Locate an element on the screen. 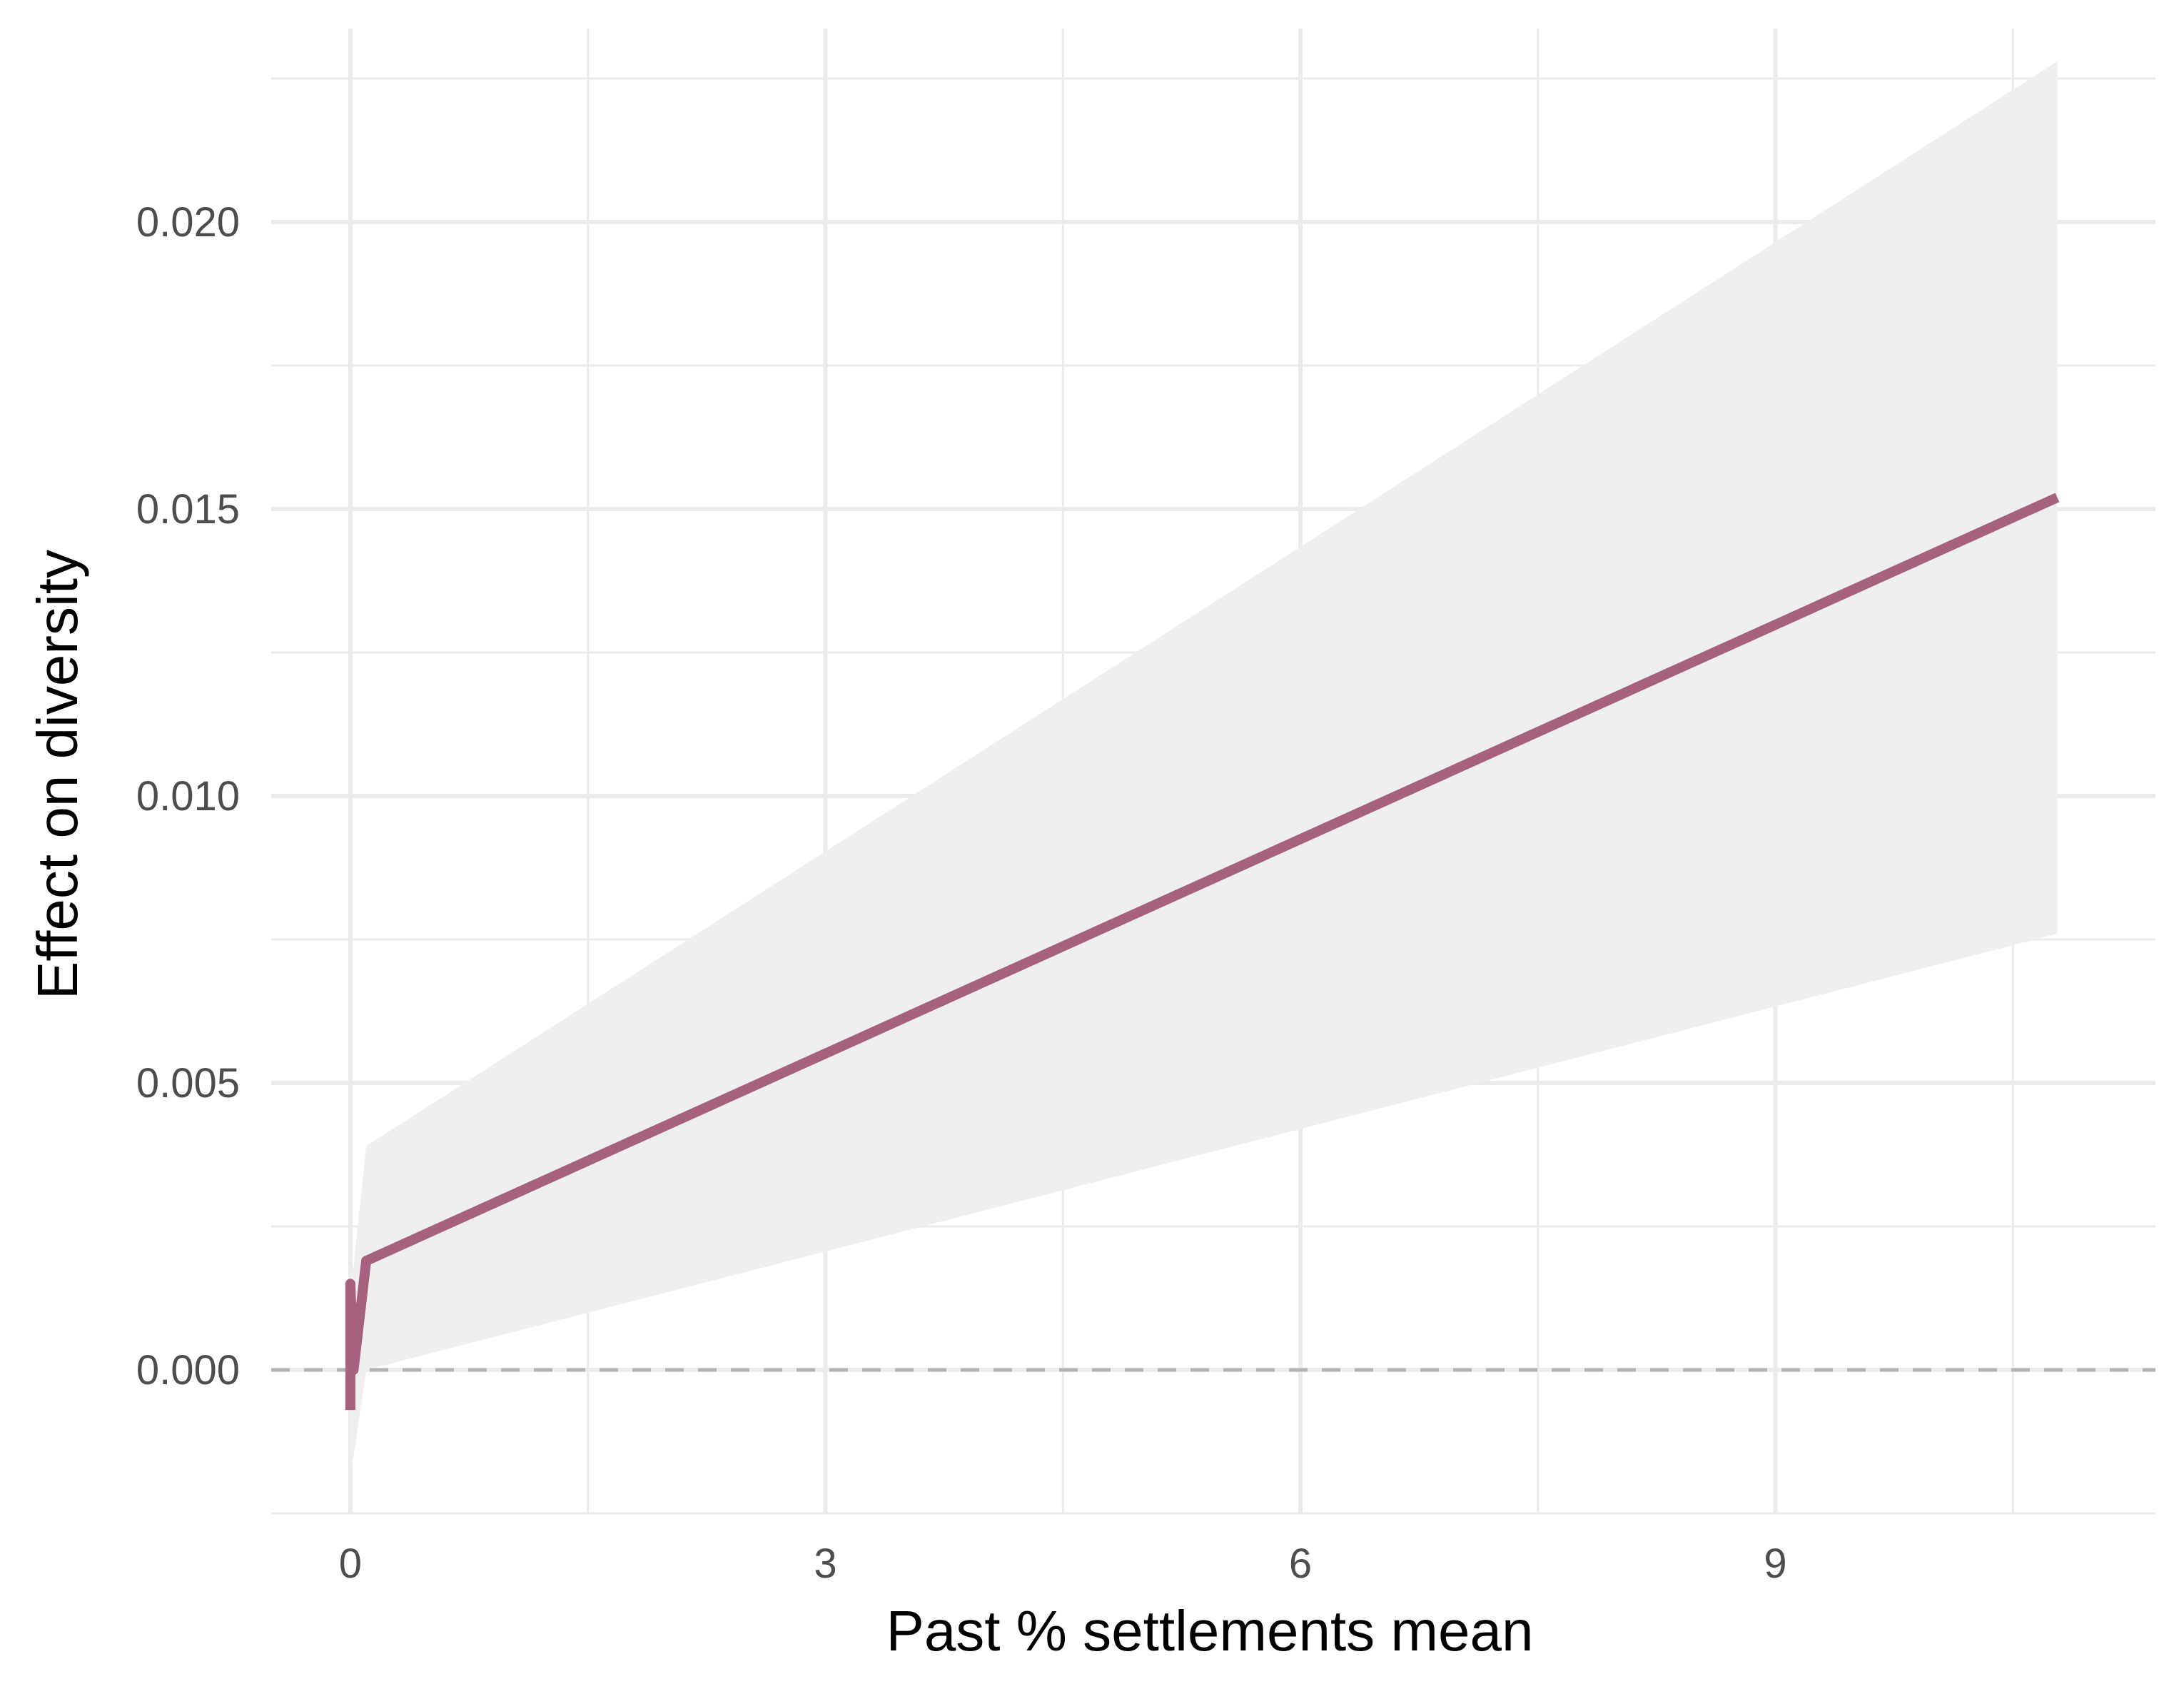  y-tick-label: 0.015 is located at coordinates (188, 509).